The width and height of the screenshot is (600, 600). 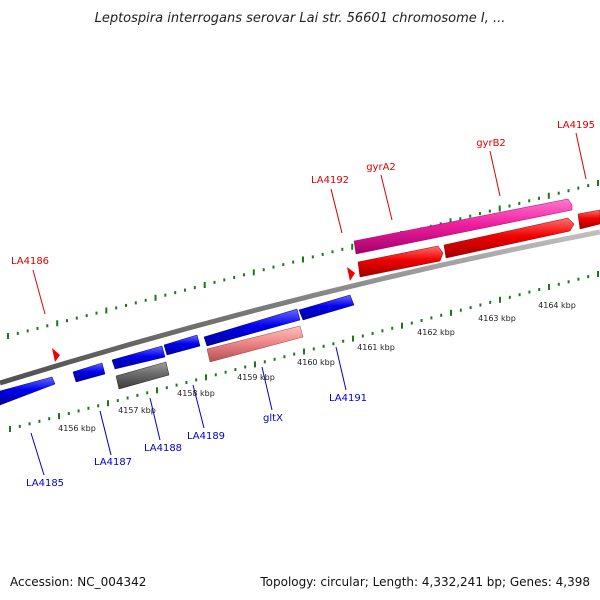 I want to click on gene-LA4187, so click(x=89, y=372).